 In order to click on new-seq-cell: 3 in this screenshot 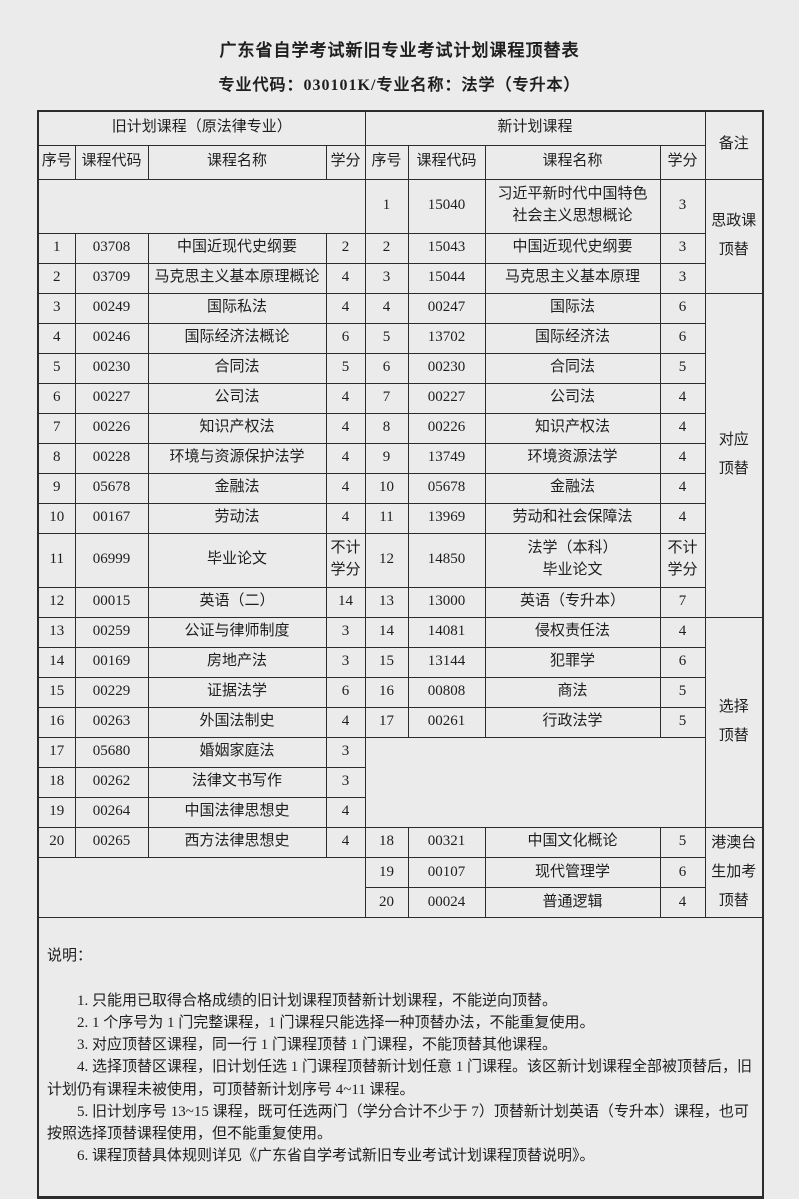, I will do `click(386, 278)`.